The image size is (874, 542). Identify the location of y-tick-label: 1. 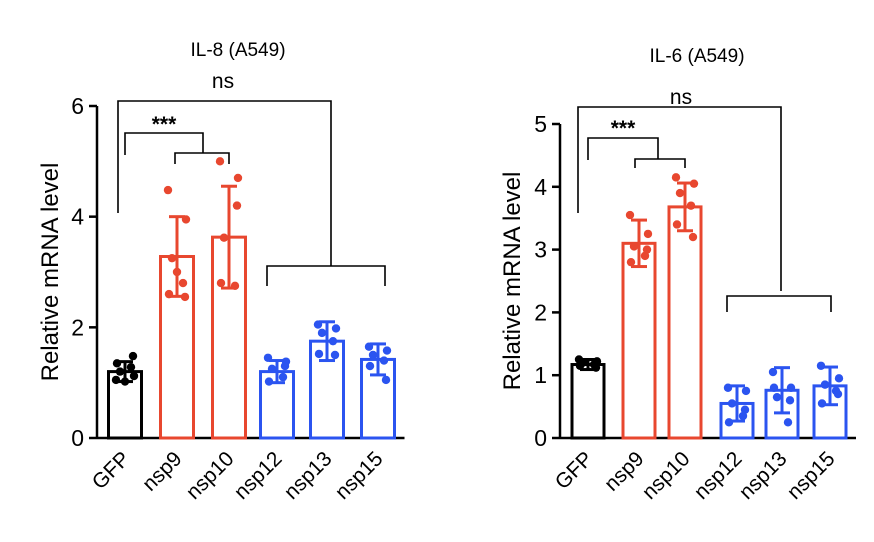
(540, 375).